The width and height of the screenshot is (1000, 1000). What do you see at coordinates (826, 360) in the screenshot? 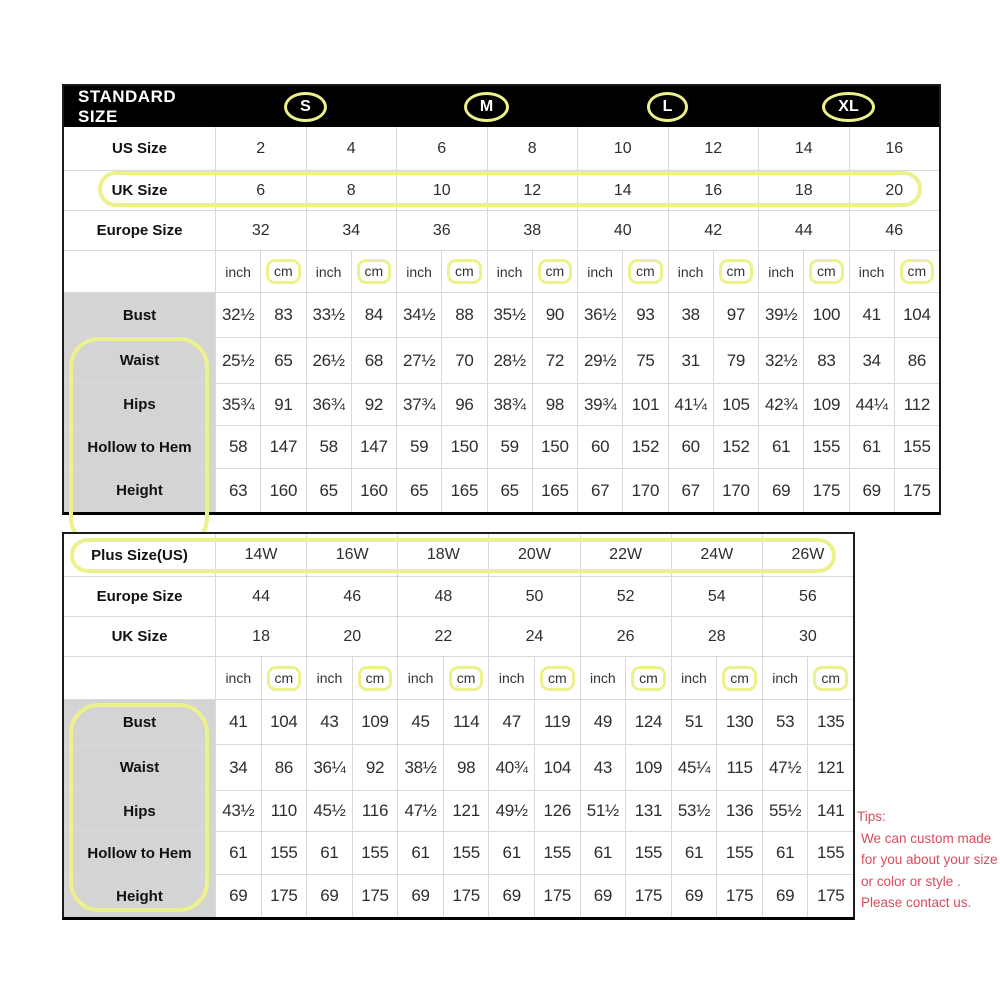
I see `measure-value-cell: 83` at bounding box center [826, 360].